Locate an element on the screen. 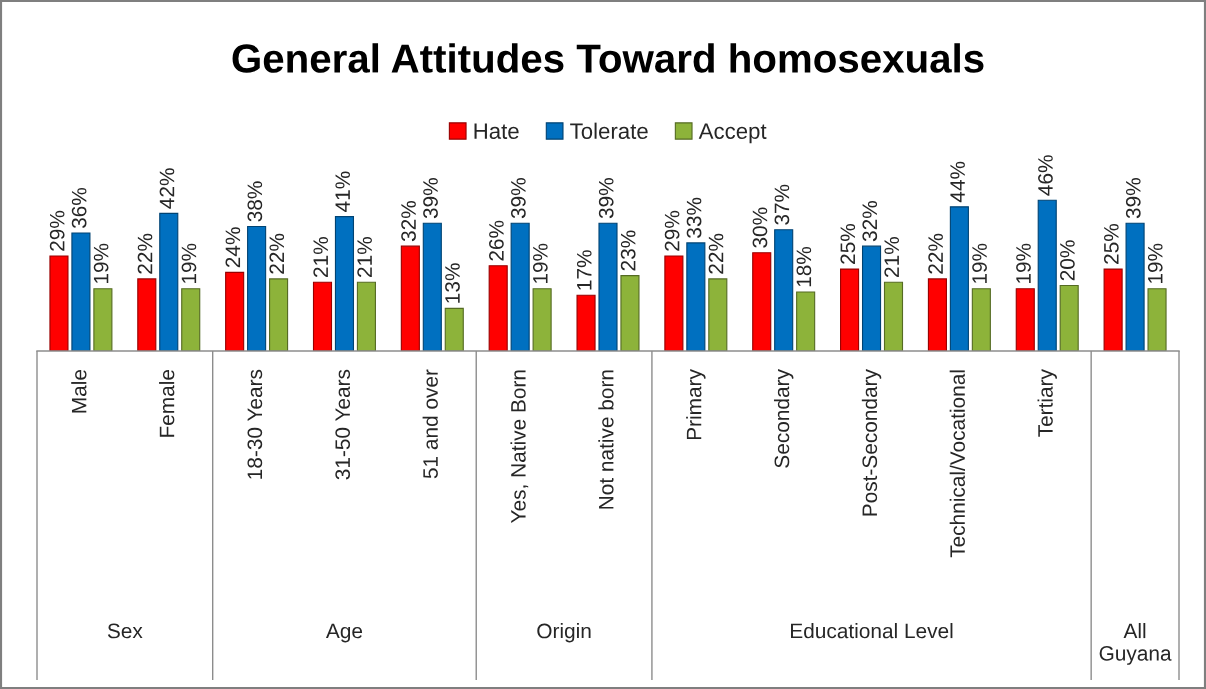  data-label: 44% is located at coordinates (957, 182).